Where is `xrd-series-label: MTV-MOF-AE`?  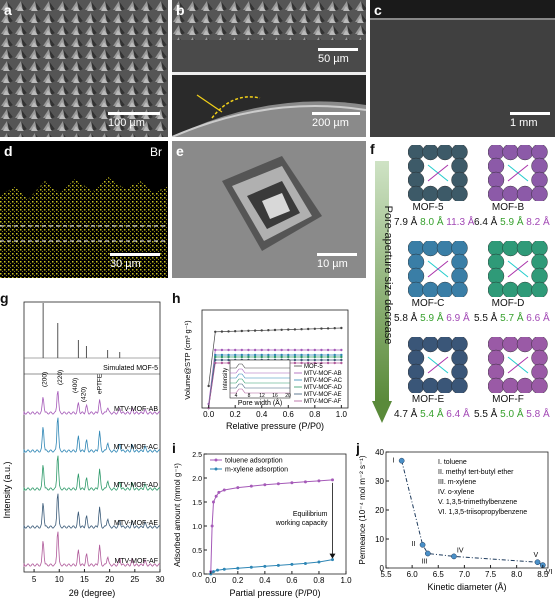
xrd-series-label: MTV-MOF-AE is located at coordinates (136, 523).